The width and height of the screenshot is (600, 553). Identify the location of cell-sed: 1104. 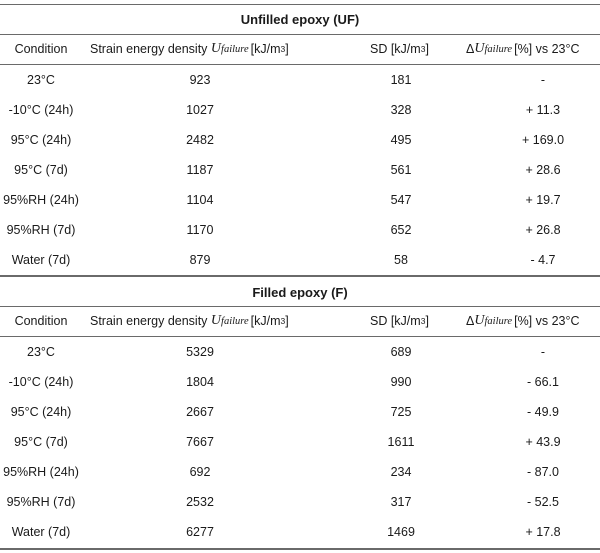
(200, 200).